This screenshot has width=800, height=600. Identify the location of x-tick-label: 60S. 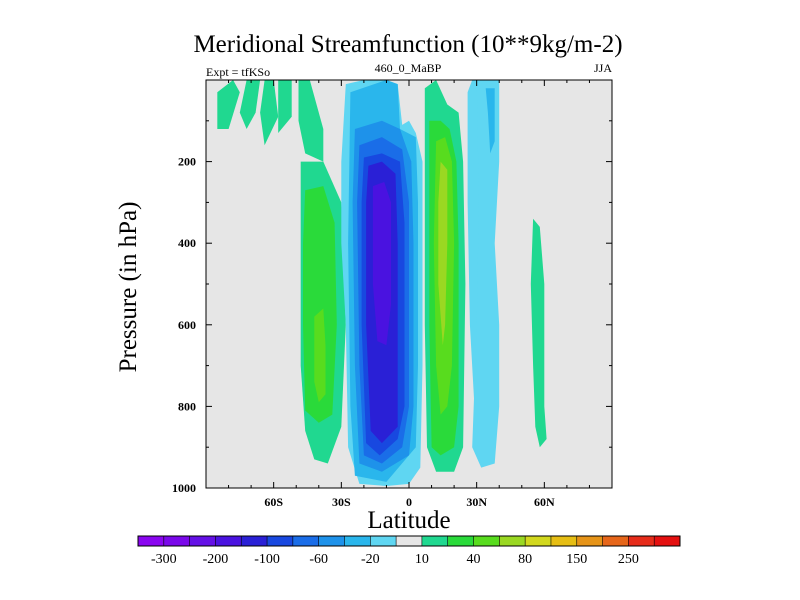
(273, 502).